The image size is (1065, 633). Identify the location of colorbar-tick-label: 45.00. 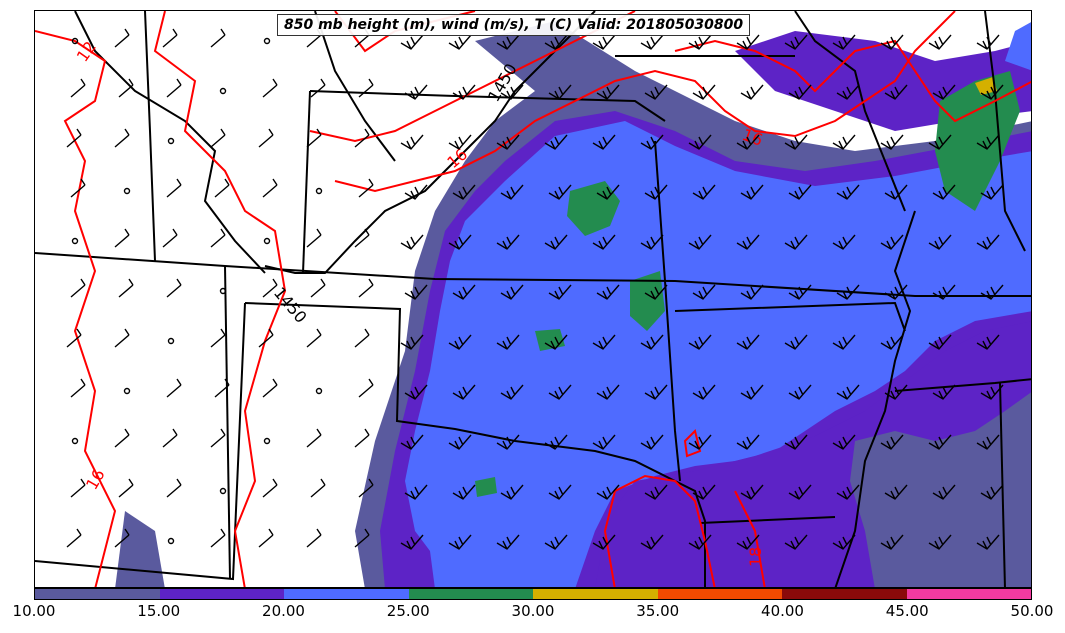
(907, 611).